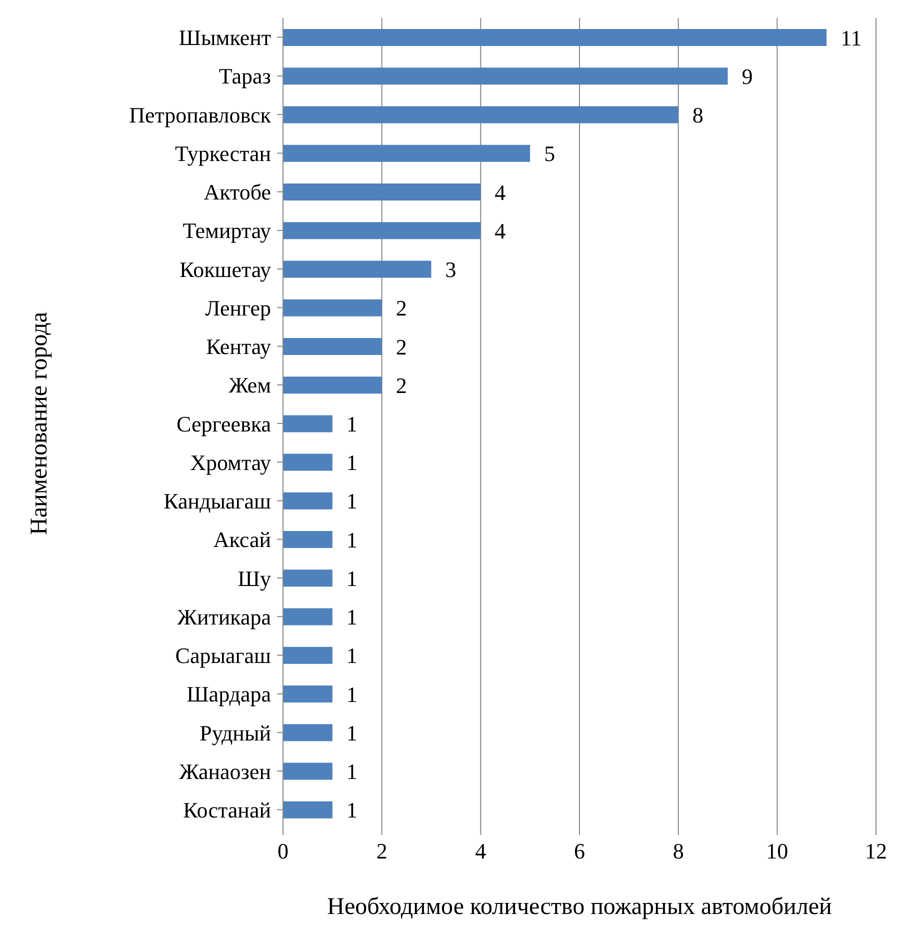 This screenshot has width=904, height=937. I want to click on x-tick-label: 12, so click(876, 851).